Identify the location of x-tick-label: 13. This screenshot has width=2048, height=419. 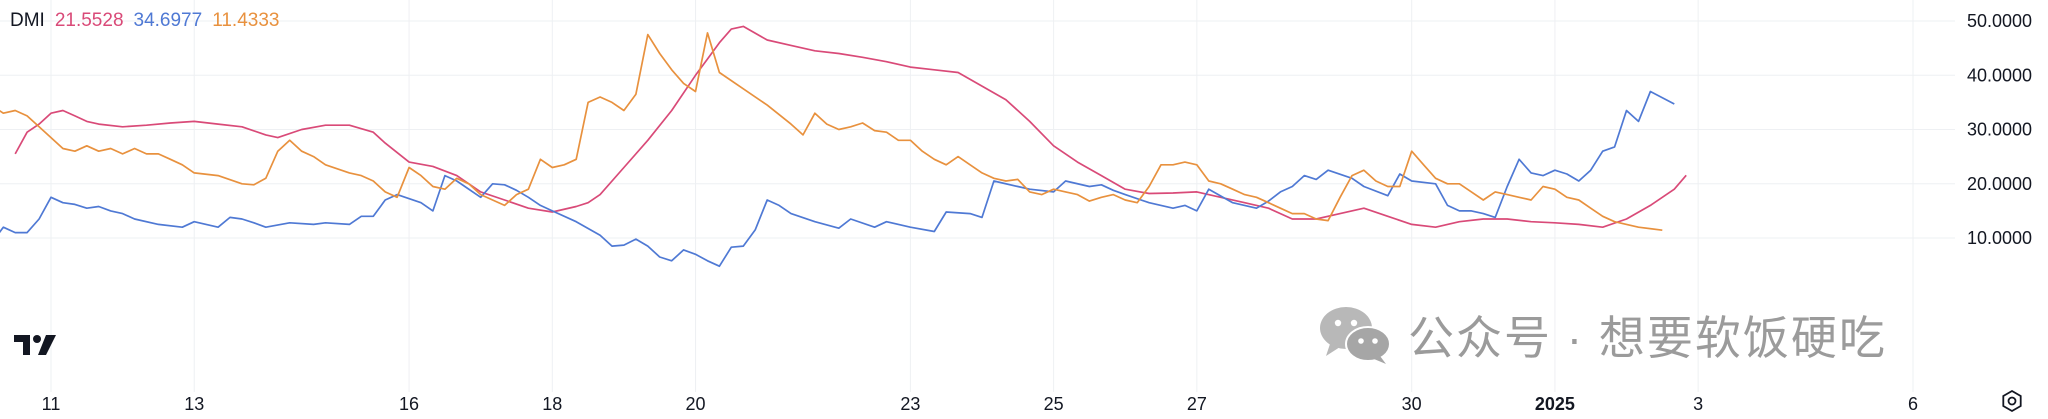
(194, 404).